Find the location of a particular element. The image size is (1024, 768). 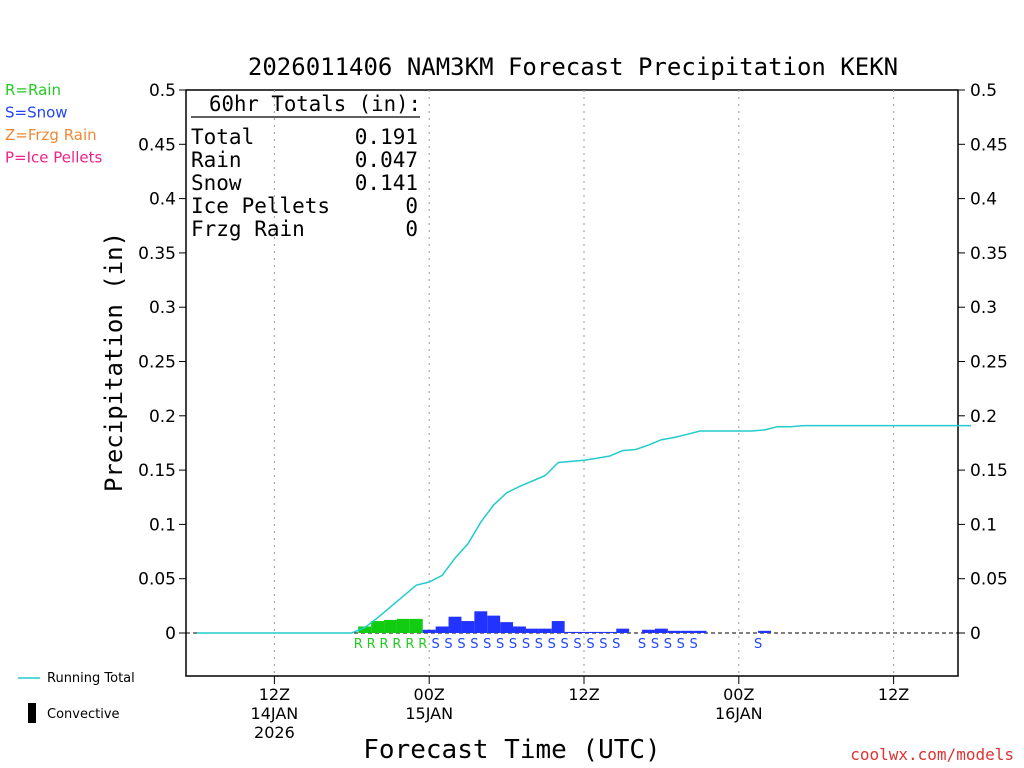

type-label-18: R is located at coordinates (422, 644).